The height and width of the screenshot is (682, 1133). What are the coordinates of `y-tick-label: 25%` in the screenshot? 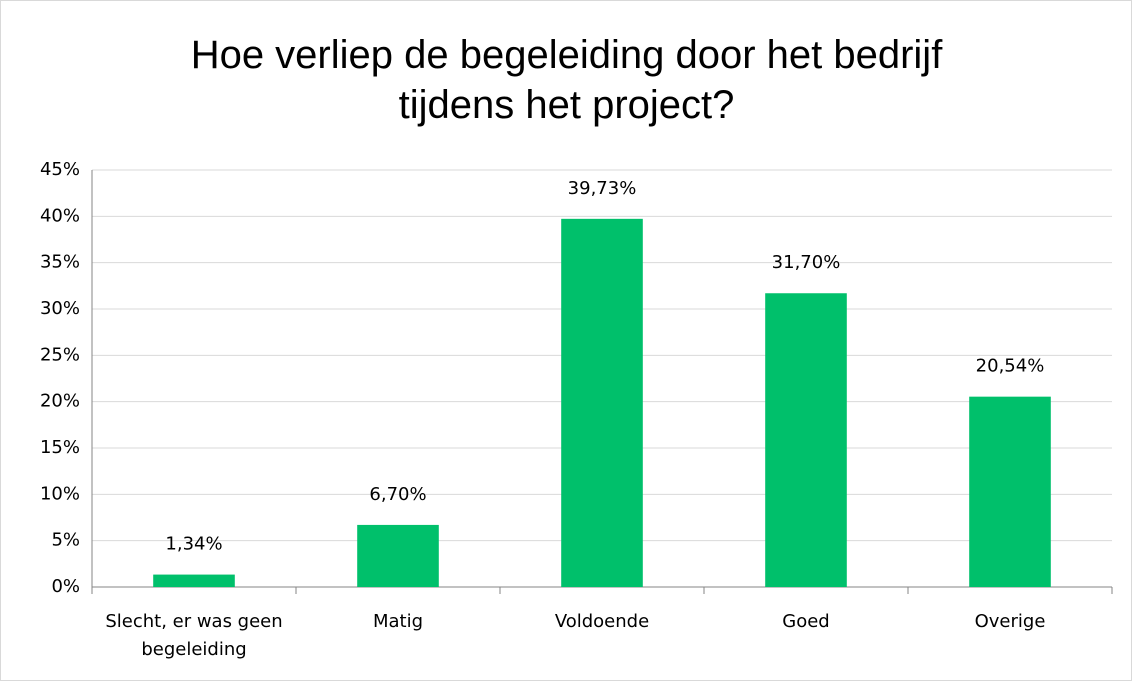 It's located at (60, 354).